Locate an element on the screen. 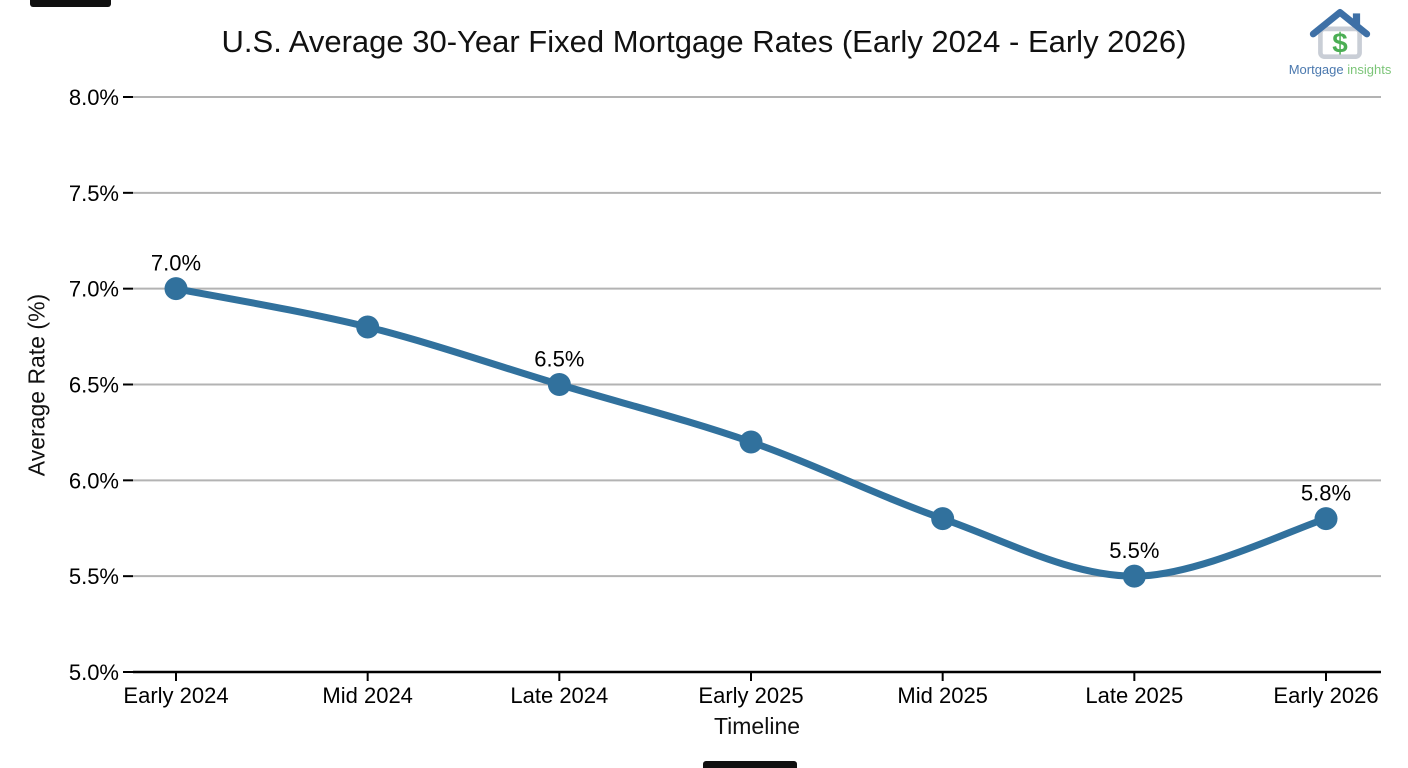 This screenshot has width=1408, height=768. y-tick-label: 5.0% is located at coordinates (94, 672).